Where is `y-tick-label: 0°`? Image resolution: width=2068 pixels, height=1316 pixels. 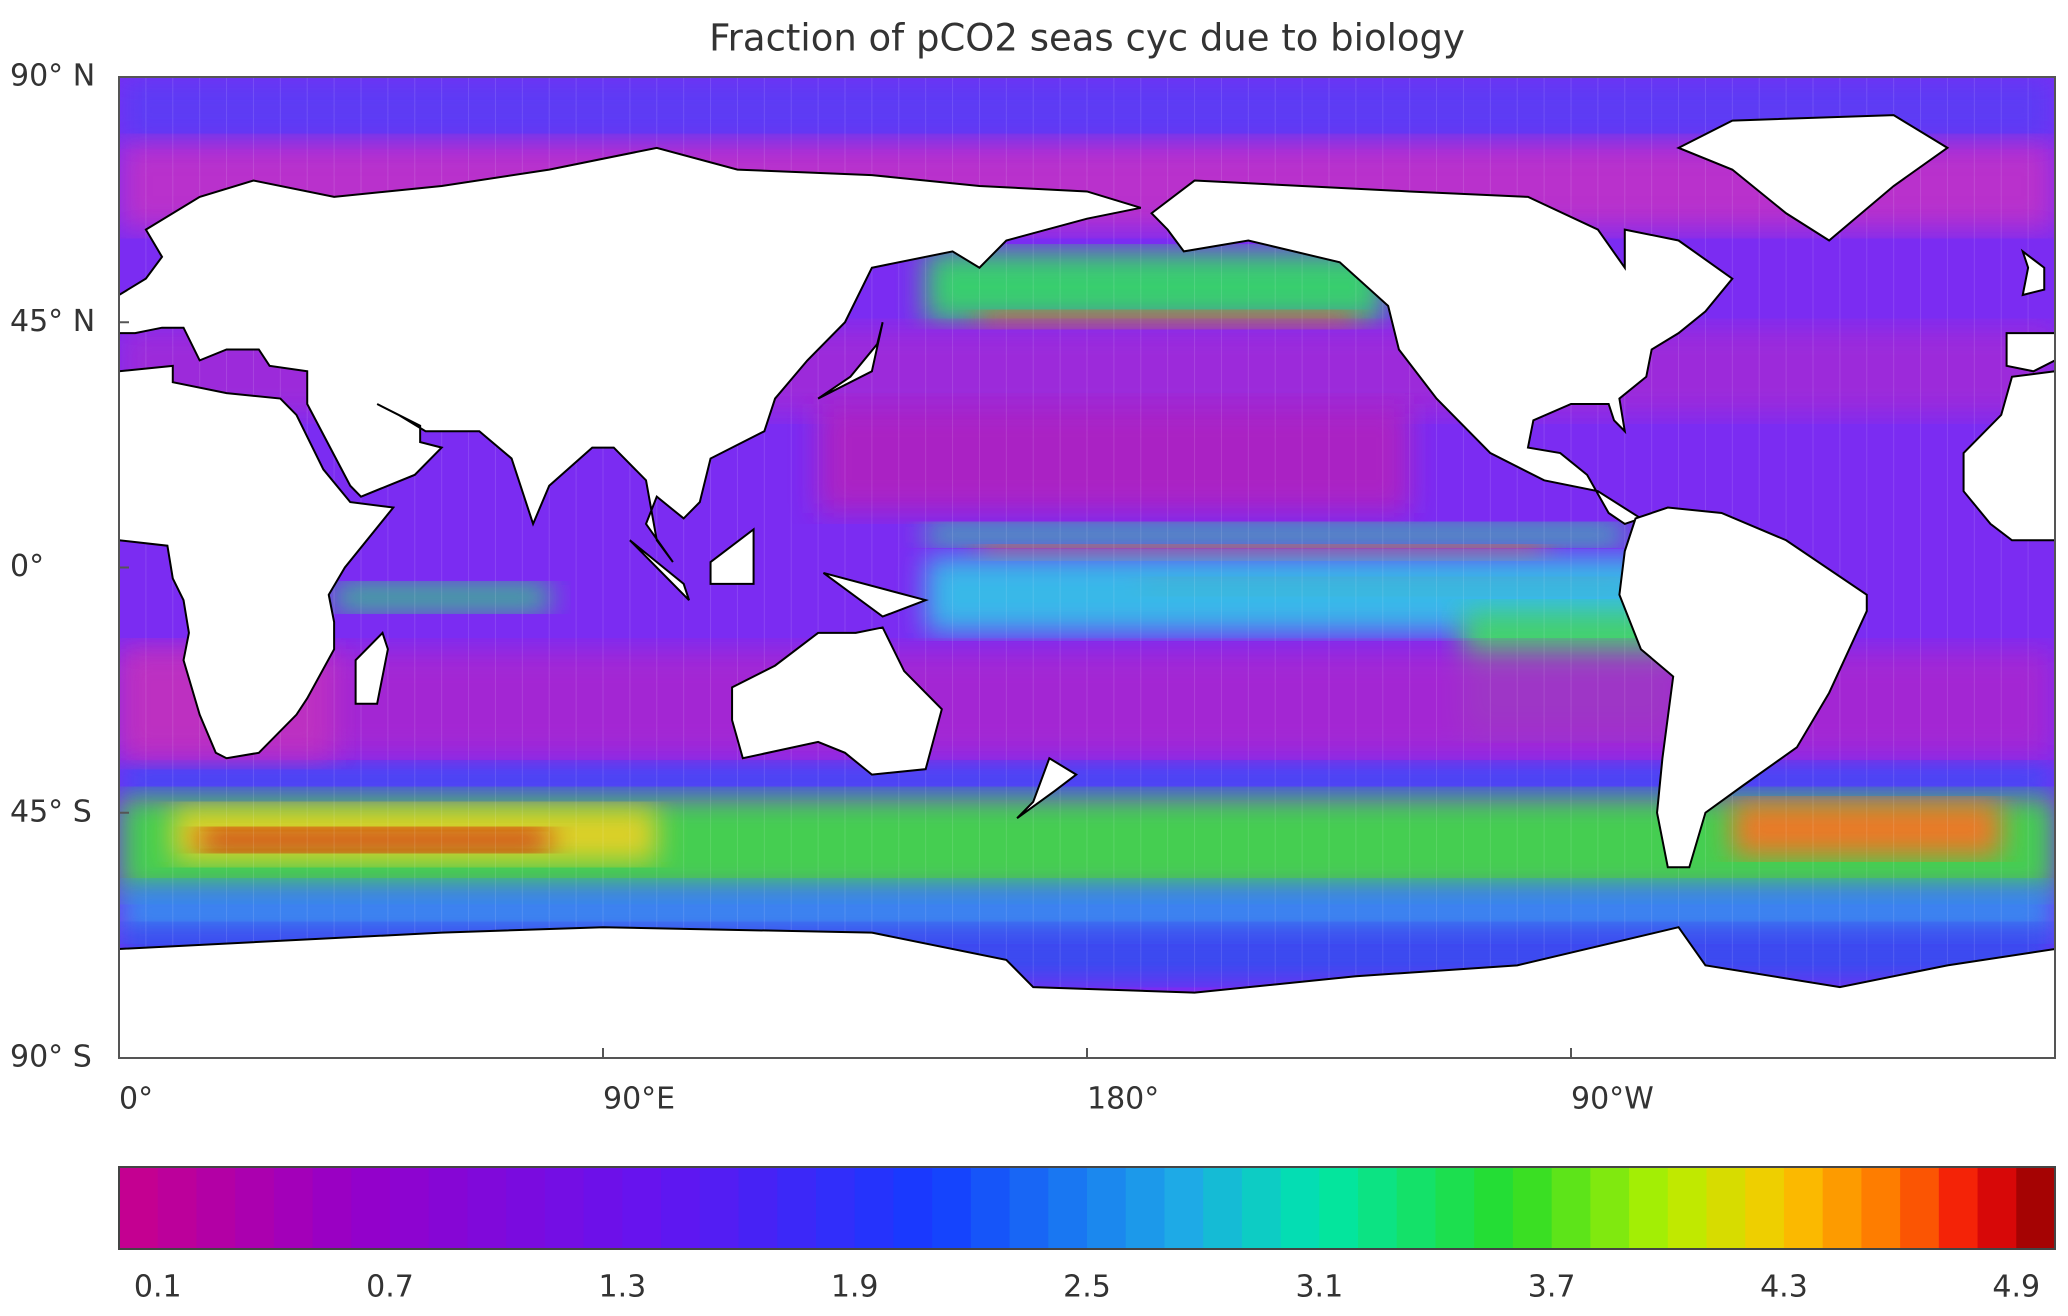
y-tick-label: 0° is located at coordinates (27, 566).